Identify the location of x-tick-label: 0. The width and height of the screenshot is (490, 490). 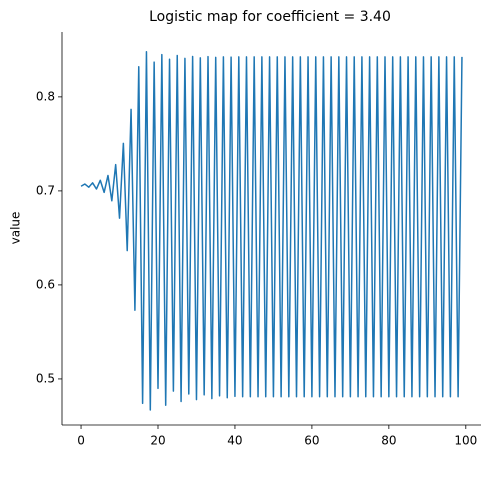
(81, 441).